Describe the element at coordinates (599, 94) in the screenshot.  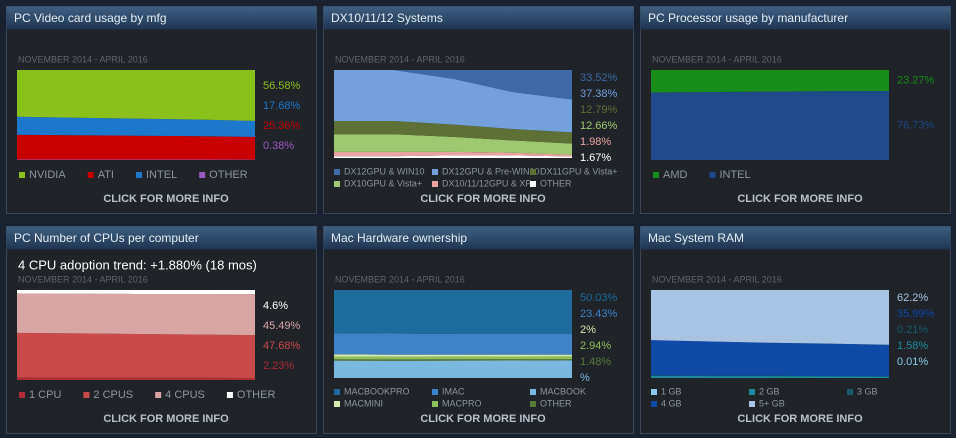
I see `value-label: 37.38%` at that location.